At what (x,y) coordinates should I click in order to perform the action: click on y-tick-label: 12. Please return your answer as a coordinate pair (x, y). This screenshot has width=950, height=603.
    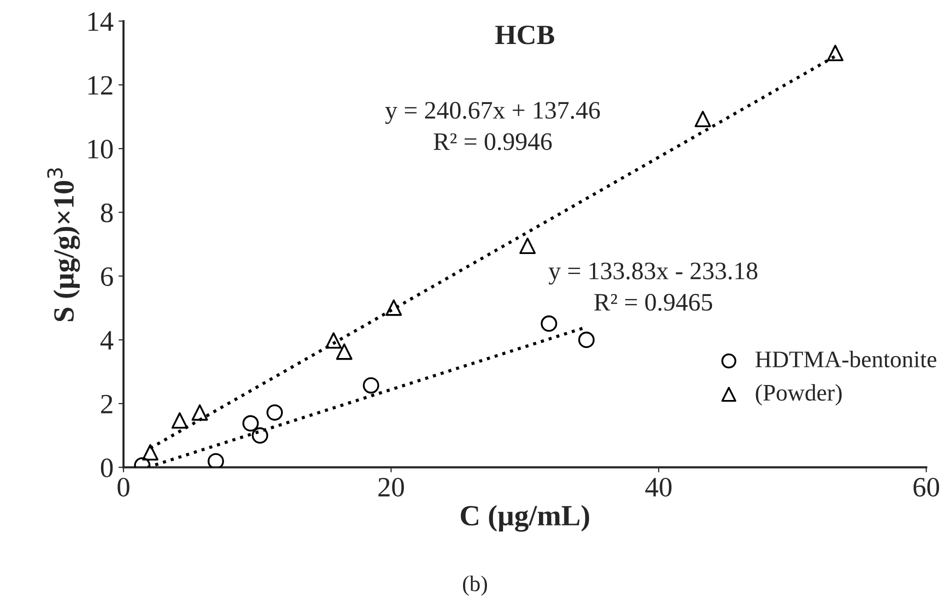
    Looking at the image, I should click on (100, 85).